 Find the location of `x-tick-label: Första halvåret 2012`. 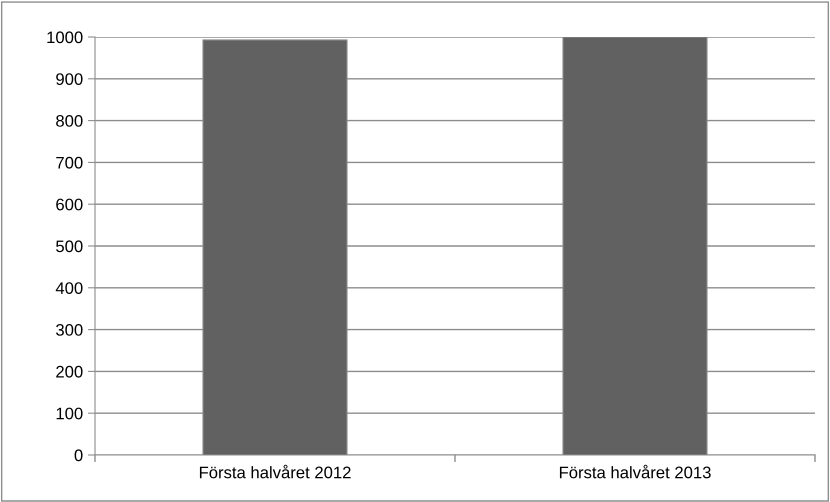

x-tick-label: Första halvåret 2012 is located at coordinates (275, 471).